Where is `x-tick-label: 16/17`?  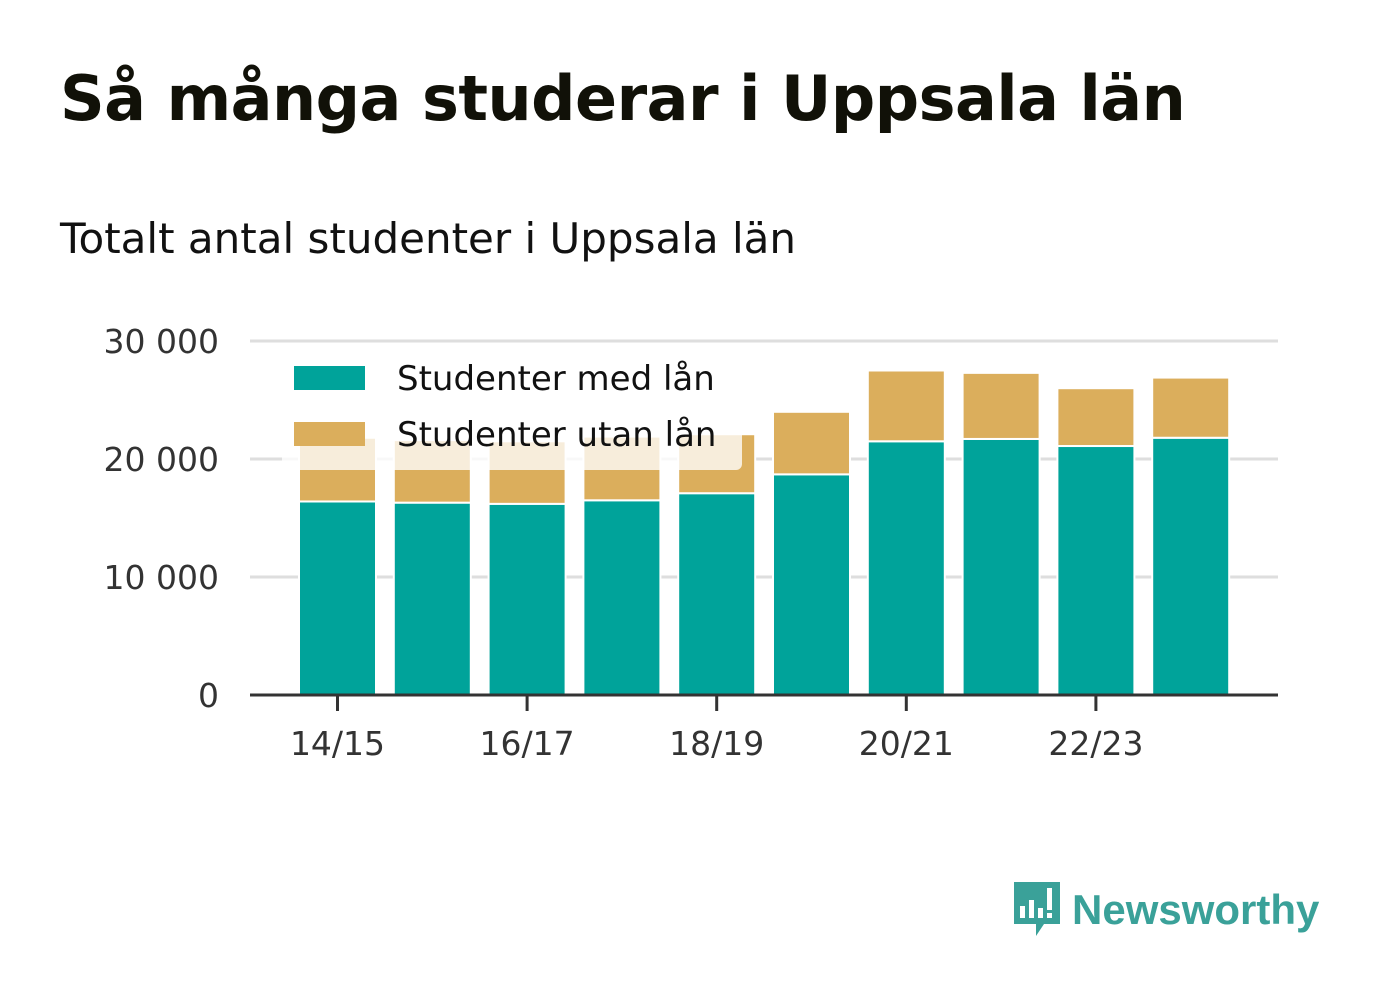 x-tick-label: 16/17 is located at coordinates (527, 743).